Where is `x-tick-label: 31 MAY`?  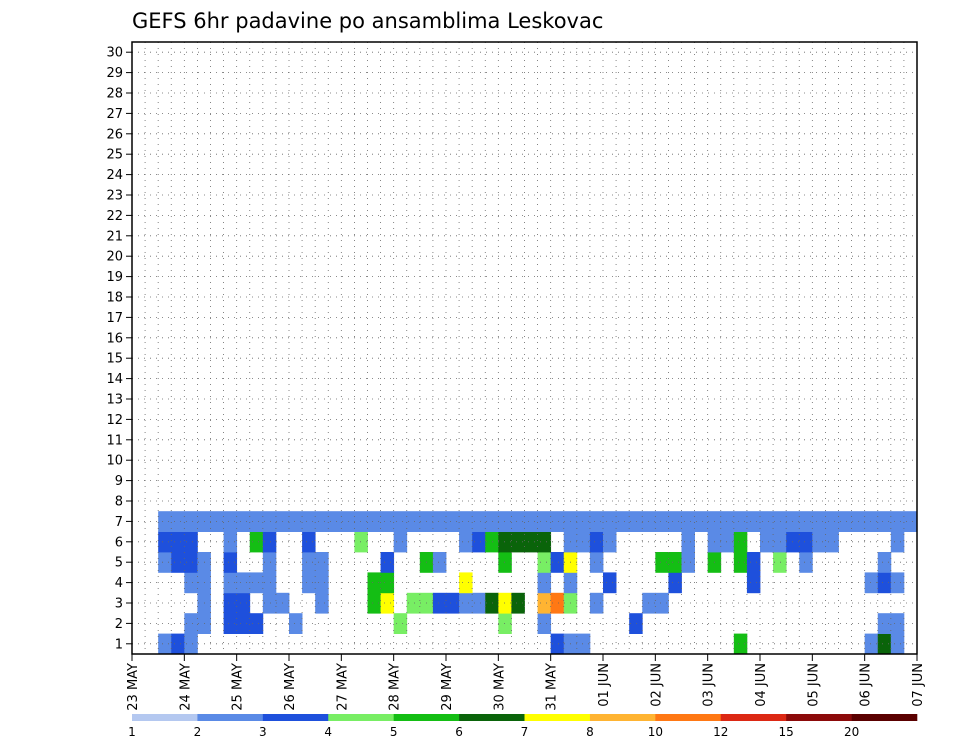
x-tick-label: 31 MAY is located at coordinates (552, 687).